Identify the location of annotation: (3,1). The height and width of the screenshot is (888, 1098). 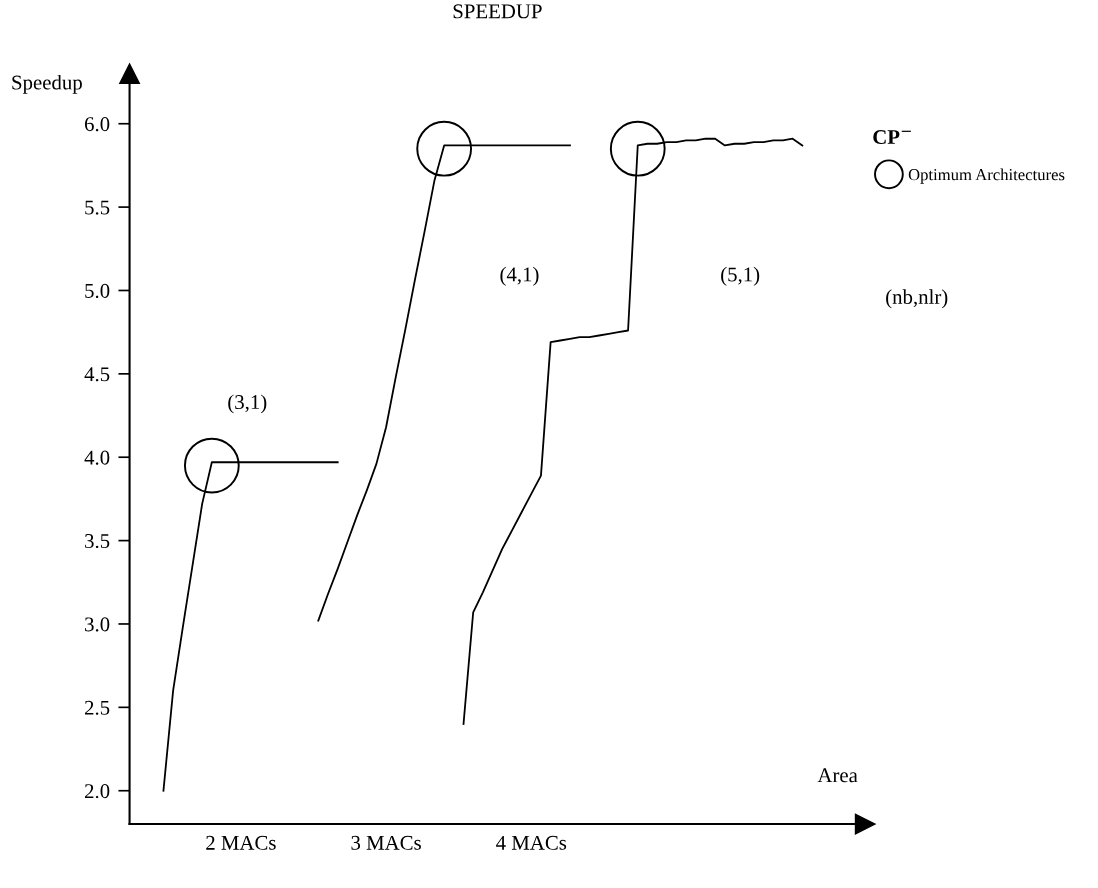
(247, 404).